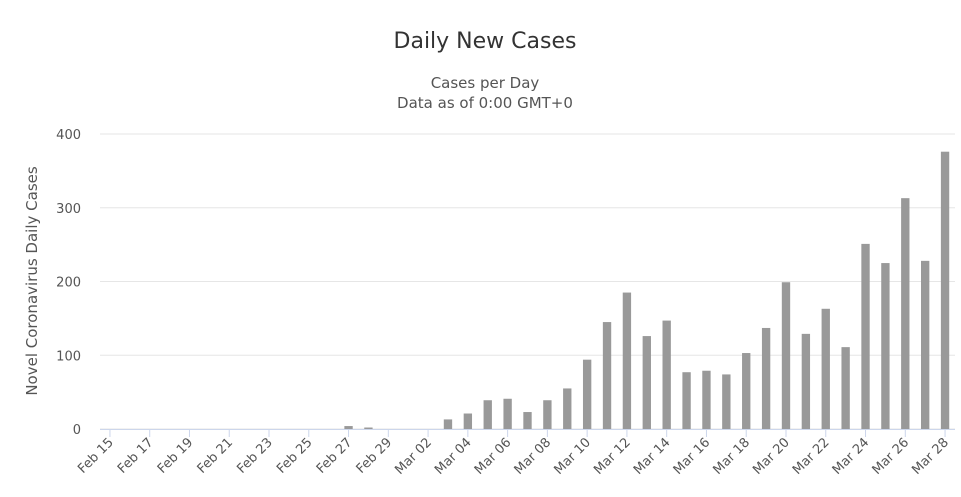  I want to click on x-tick-label: Feb 29, so click(375, 456).